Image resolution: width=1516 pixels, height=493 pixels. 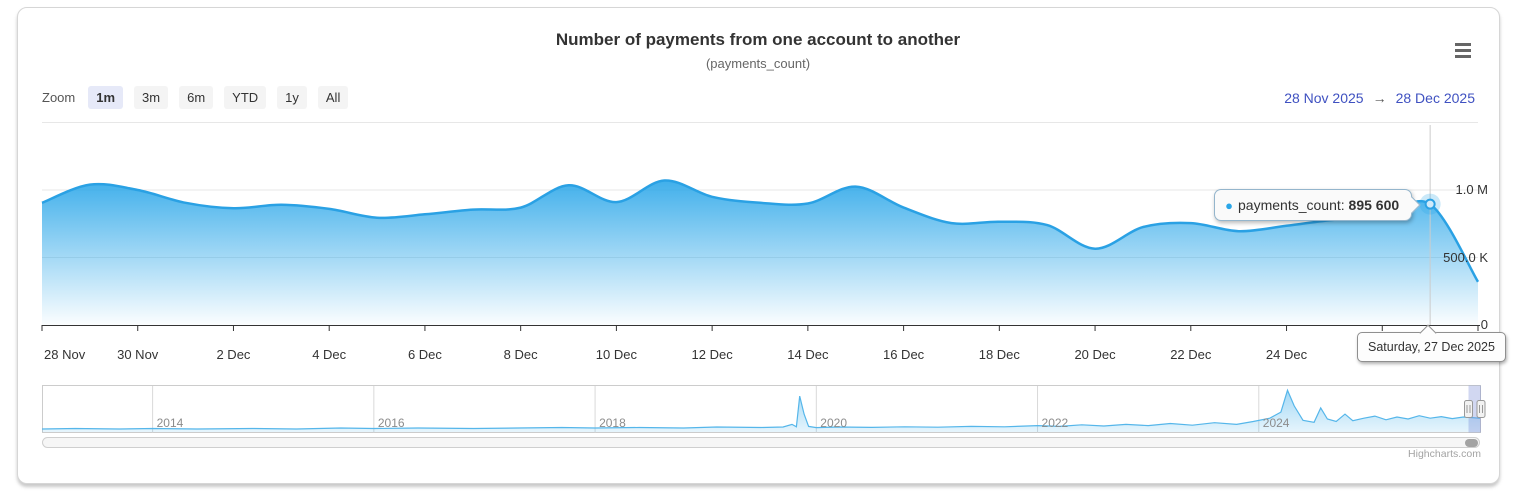 What do you see at coordinates (1374, 205) in the screenshot?
I see `tooltip-value: 895 600` at bounding box center [1374, 205].